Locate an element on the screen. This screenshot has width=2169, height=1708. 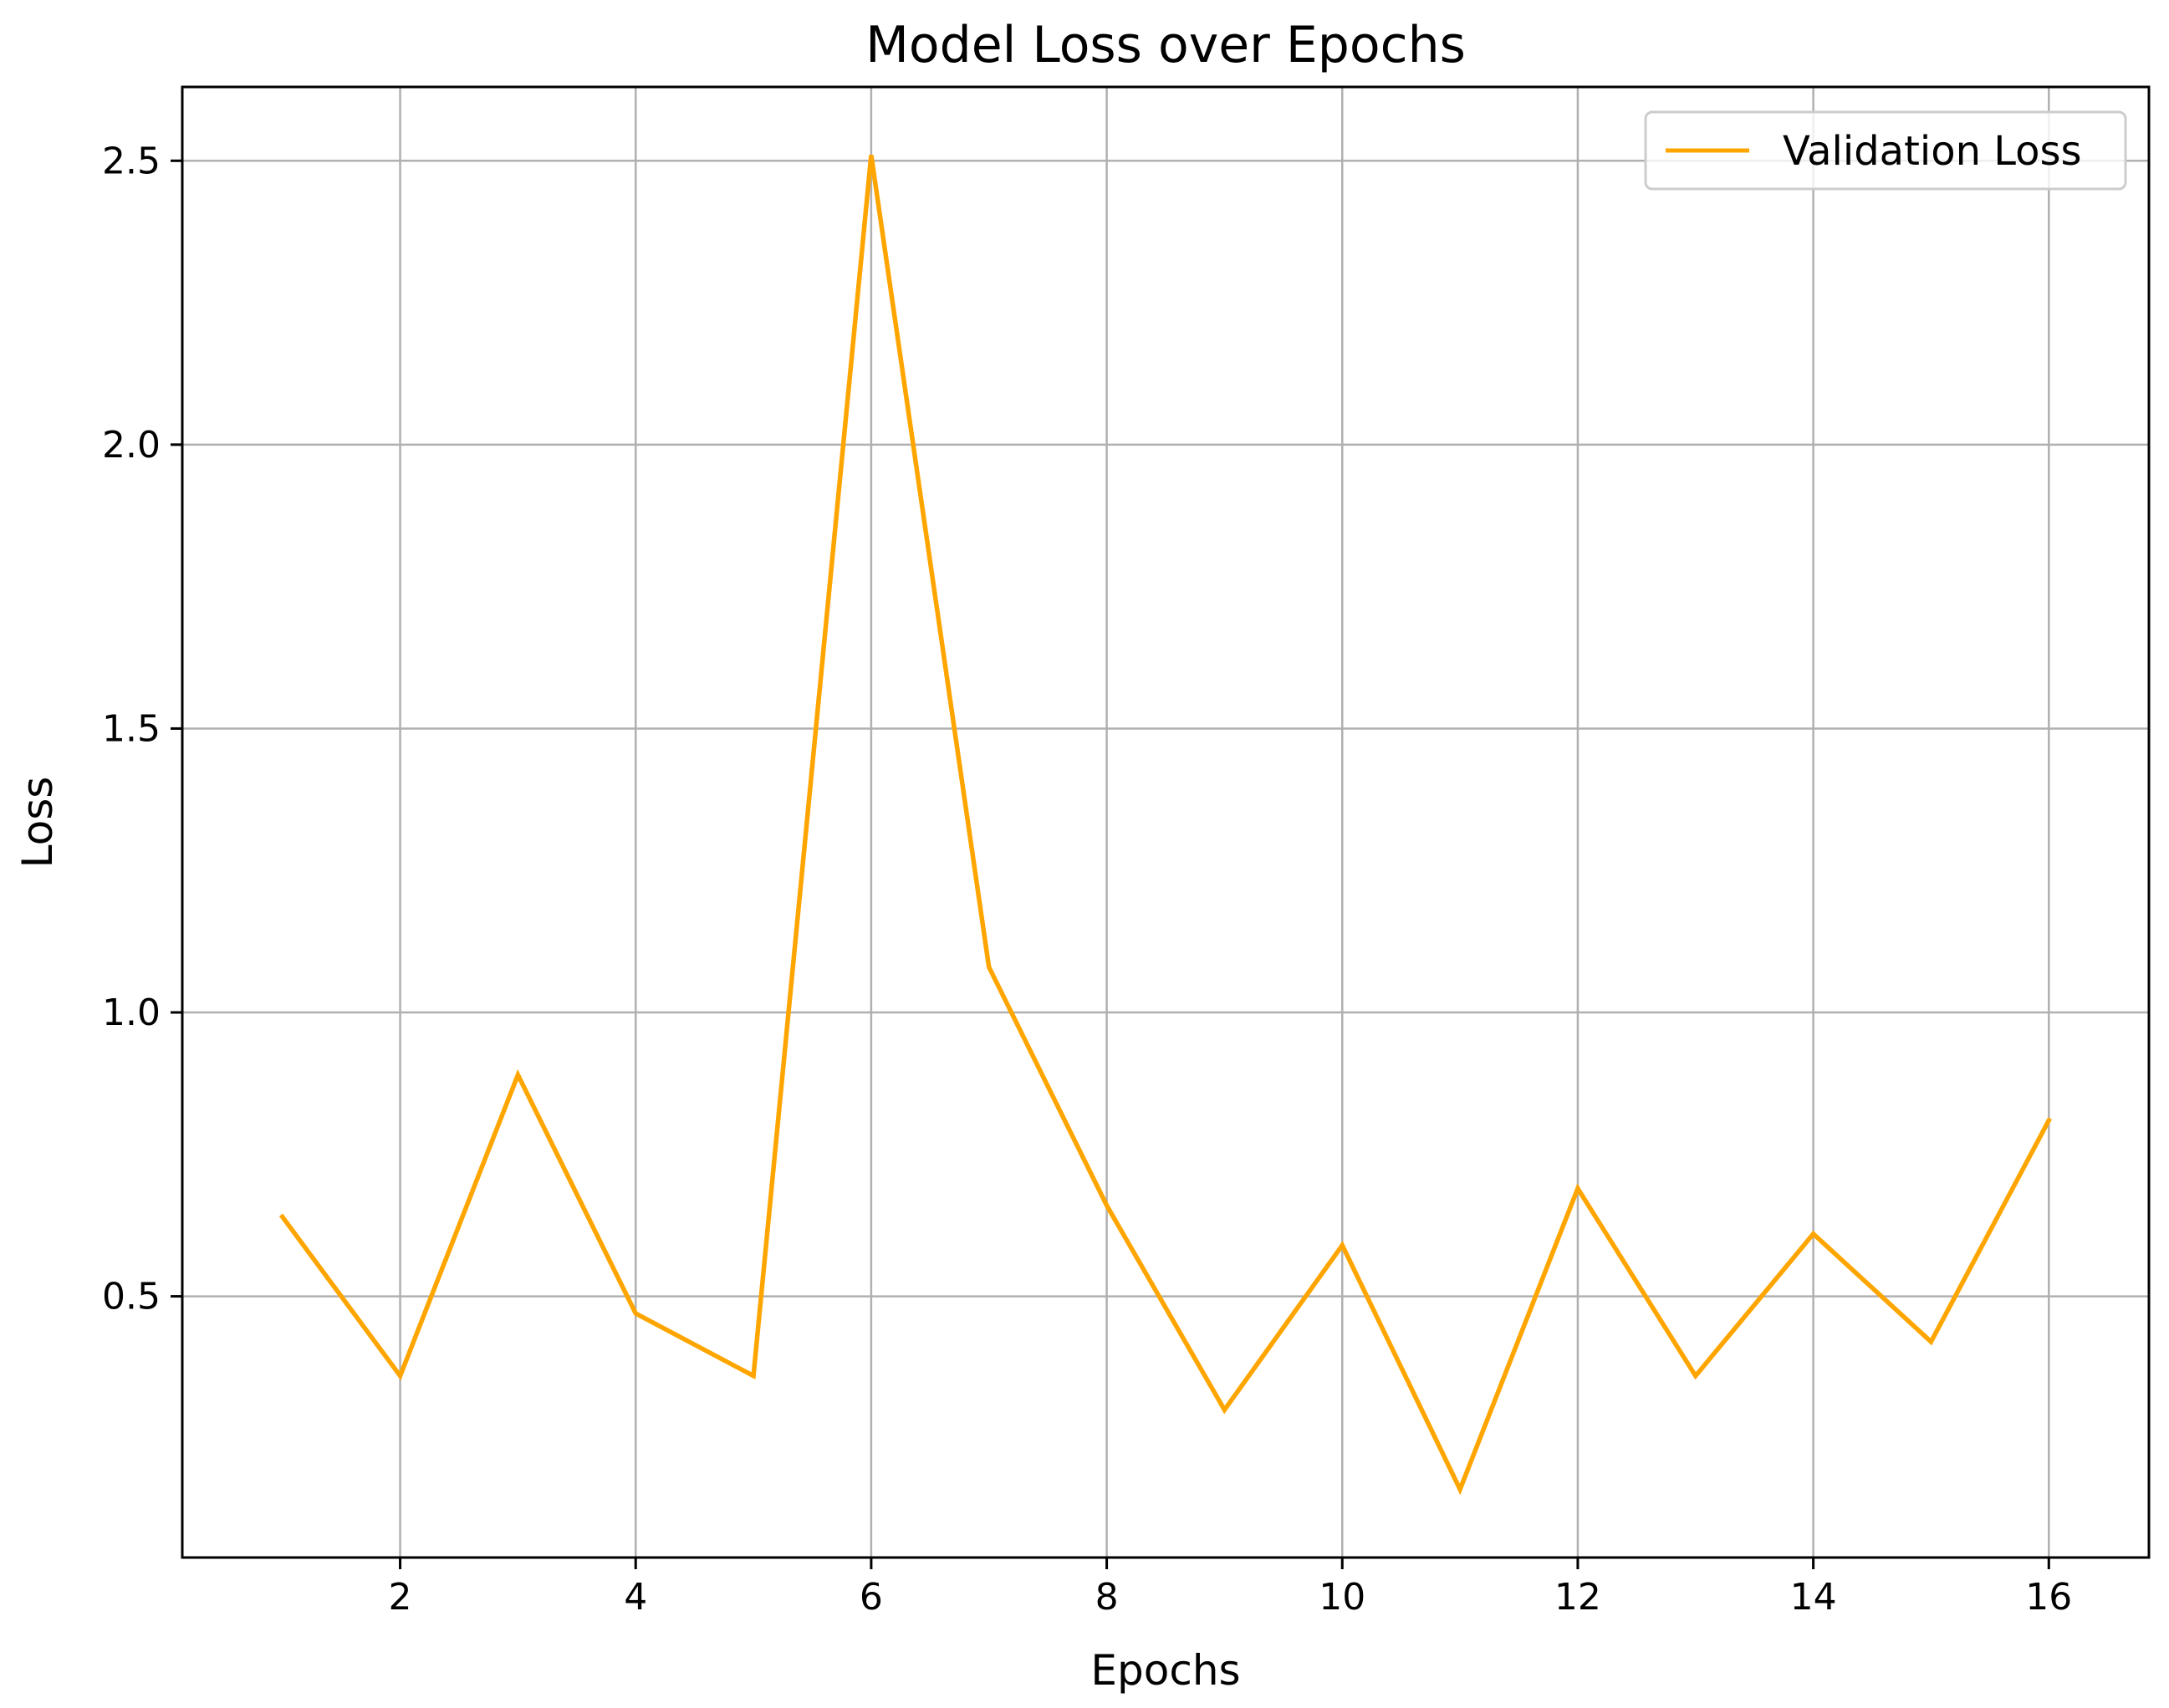
legend-label: Validation Loss is located at coordinates (1933, 151).